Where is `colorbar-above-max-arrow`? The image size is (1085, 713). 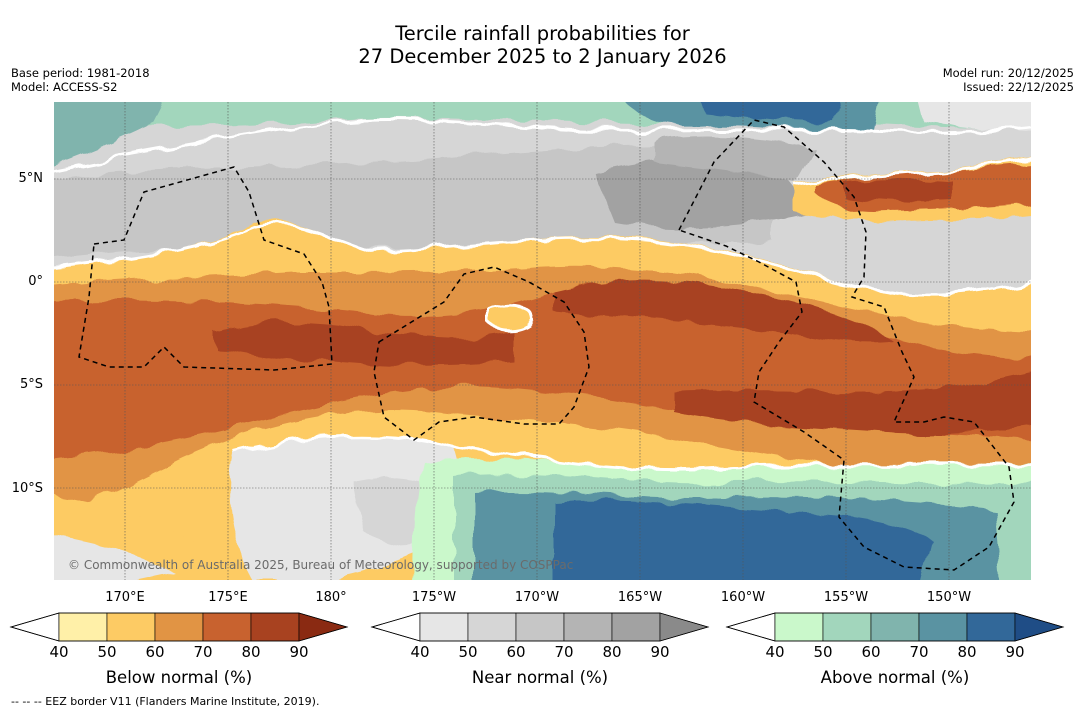 colorbar-above-max-arrow is located at coordinates (1039, 627).